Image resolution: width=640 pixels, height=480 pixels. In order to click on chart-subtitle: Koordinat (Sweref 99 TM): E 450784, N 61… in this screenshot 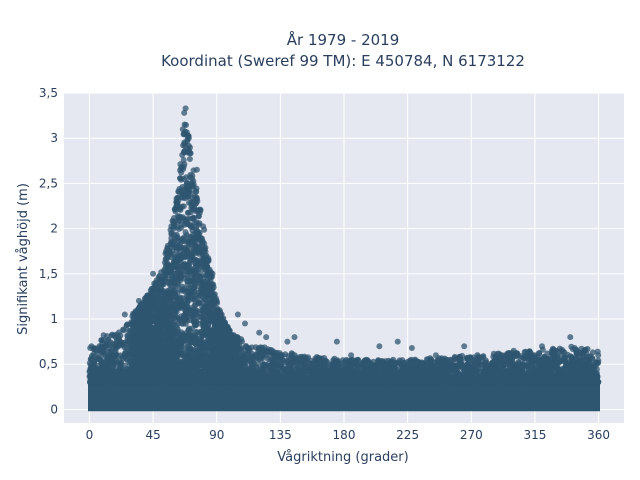, I will do `click(343, 61)`.